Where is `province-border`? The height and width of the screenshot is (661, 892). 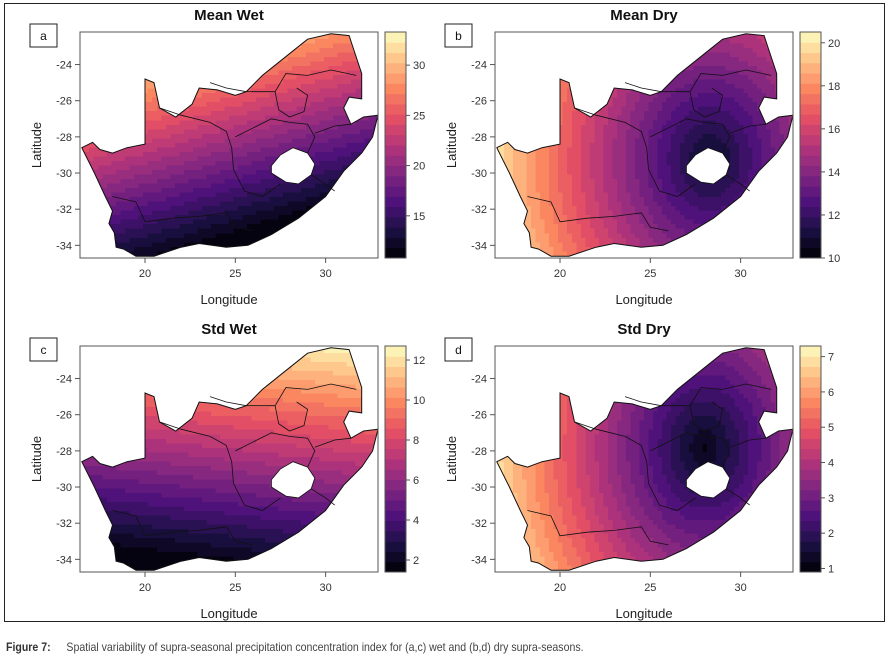 province-border is located at coordinates (183, 214).